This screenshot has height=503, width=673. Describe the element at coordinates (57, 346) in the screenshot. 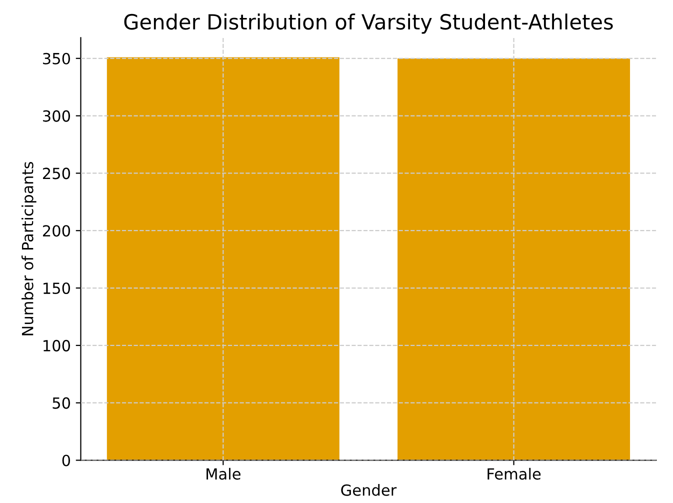

I see `y-tick-label: 100` at that location.